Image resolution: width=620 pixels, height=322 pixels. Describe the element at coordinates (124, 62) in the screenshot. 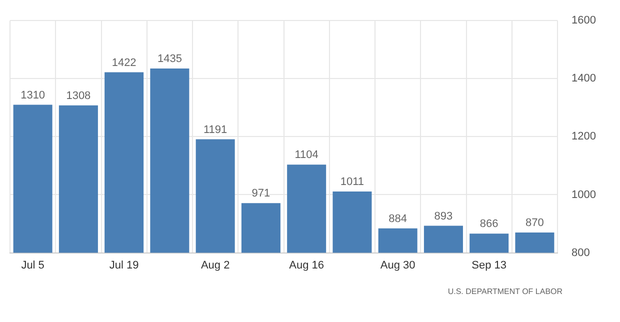

I see `data-label: 1422` at that location.